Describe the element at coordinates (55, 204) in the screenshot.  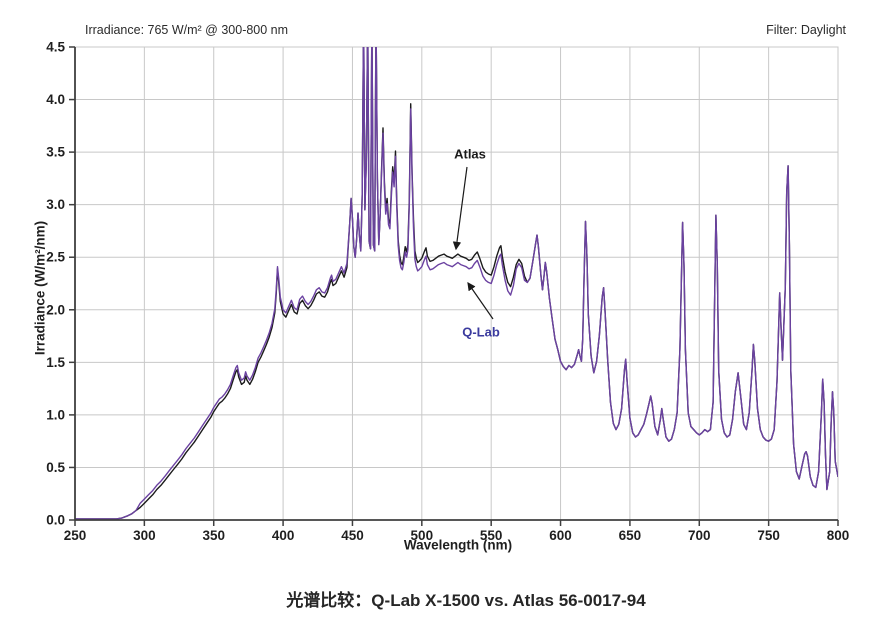
I see `y-tick-label: 3.0` at that location.